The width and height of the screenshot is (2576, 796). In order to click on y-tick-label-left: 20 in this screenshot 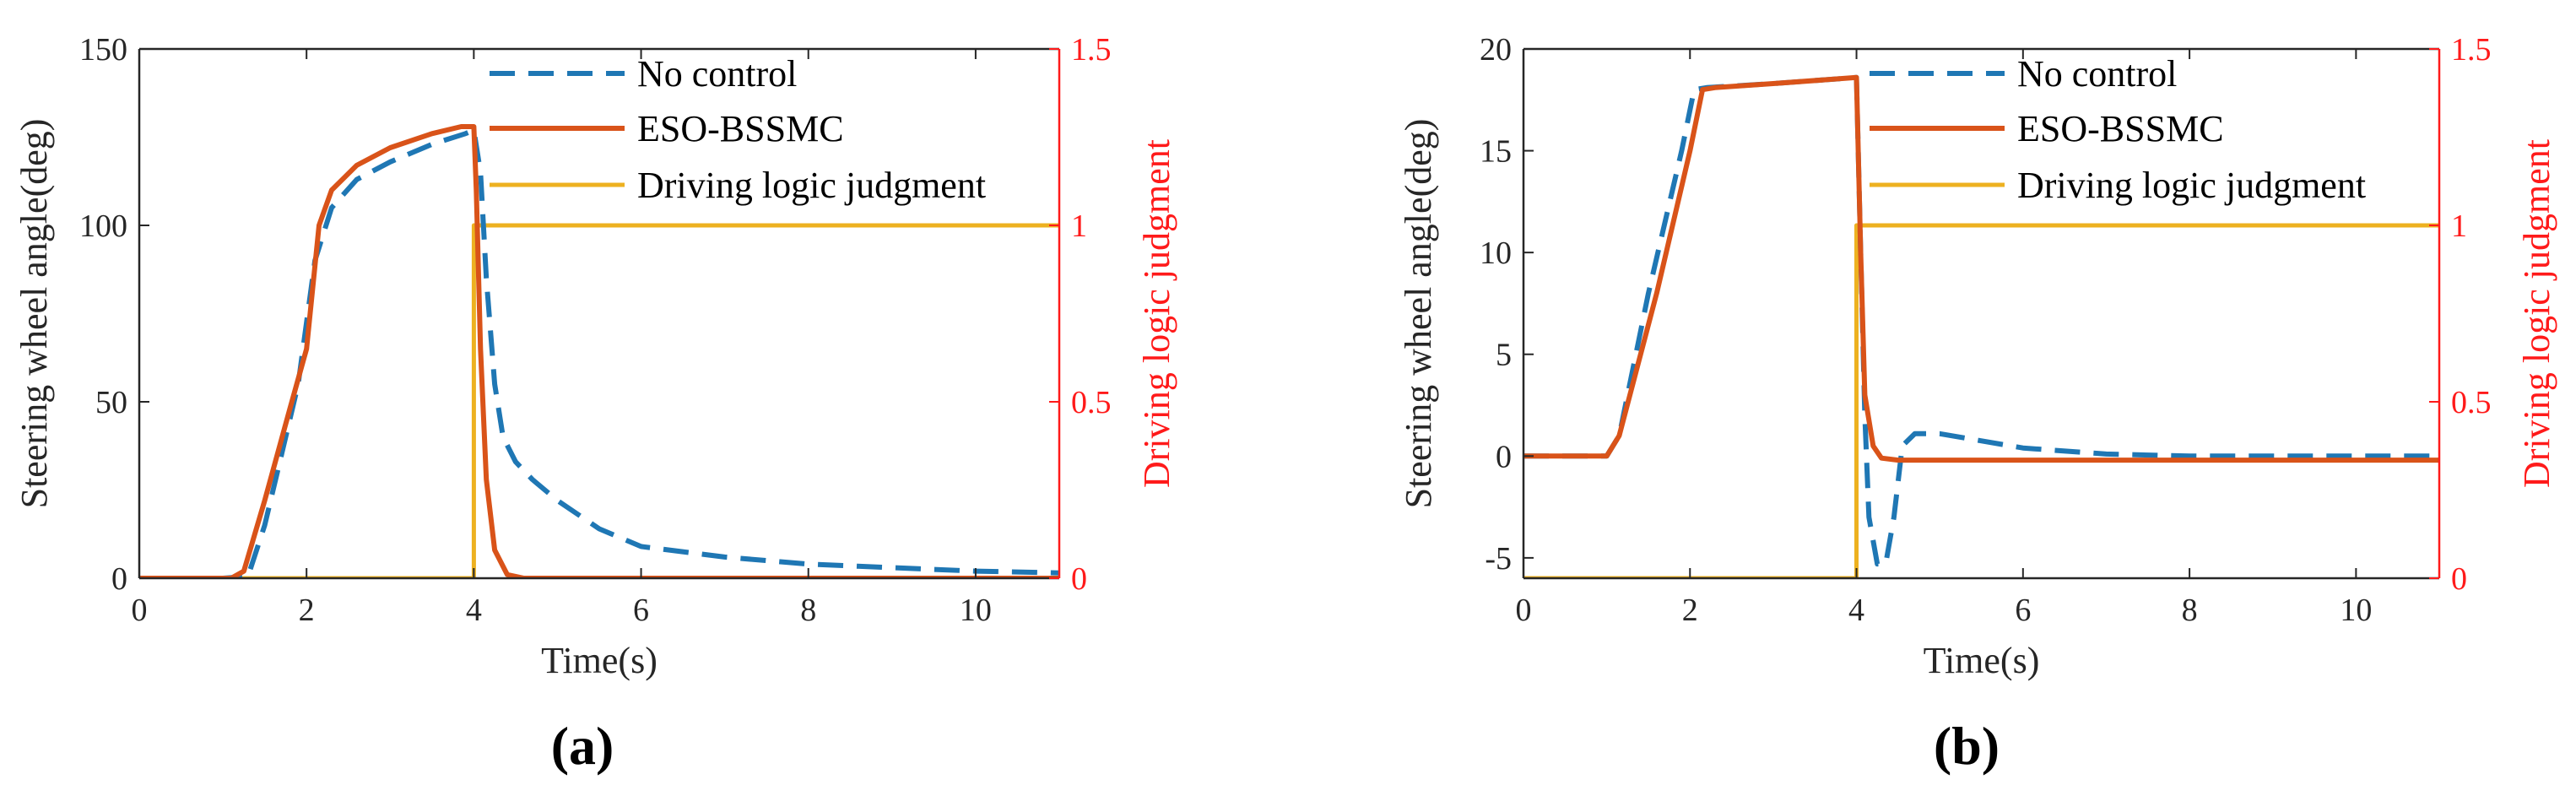, I will do `click(1496, 50)`.